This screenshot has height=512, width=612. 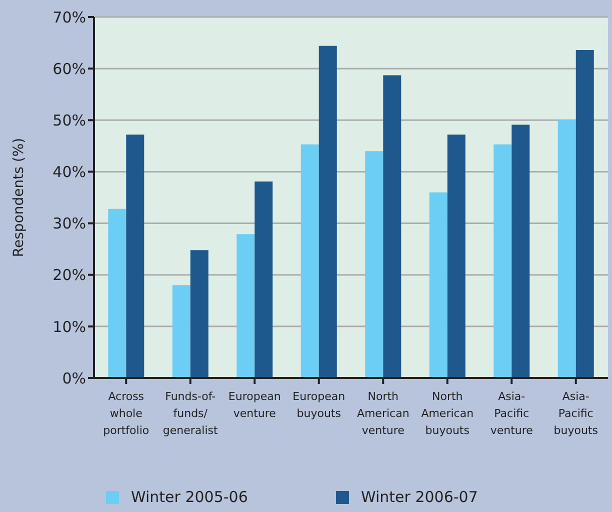 What do you see at coordinates (190, 413) in the screenshot?
I see `x-tick-label: Funds-of- funds/ generalist` at bounding box center [190, 413].